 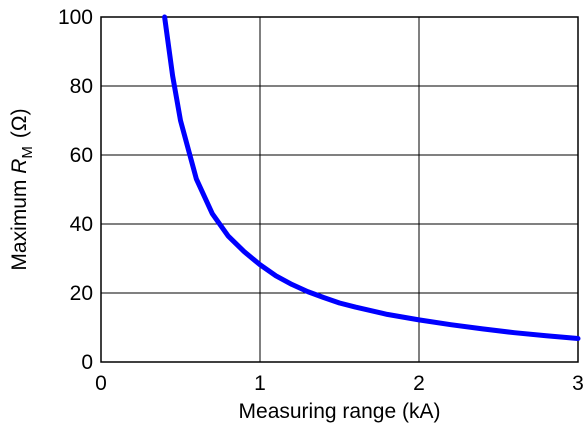 I want to click on y-axis-label-prefix: Maximum, so click(x=19, y=222).